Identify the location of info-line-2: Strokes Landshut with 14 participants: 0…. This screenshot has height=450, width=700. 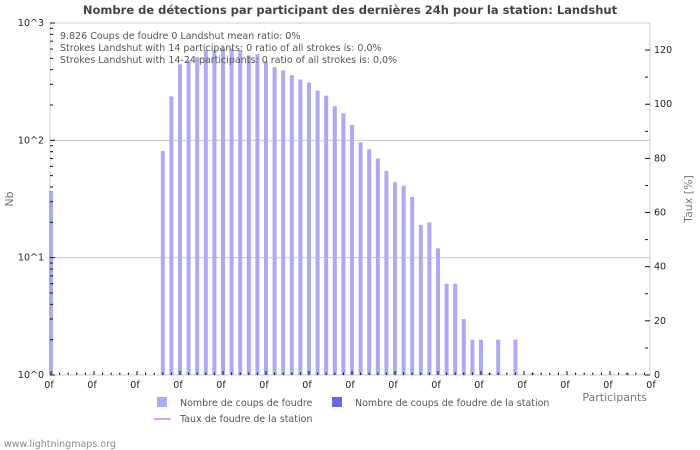
(221, 48).